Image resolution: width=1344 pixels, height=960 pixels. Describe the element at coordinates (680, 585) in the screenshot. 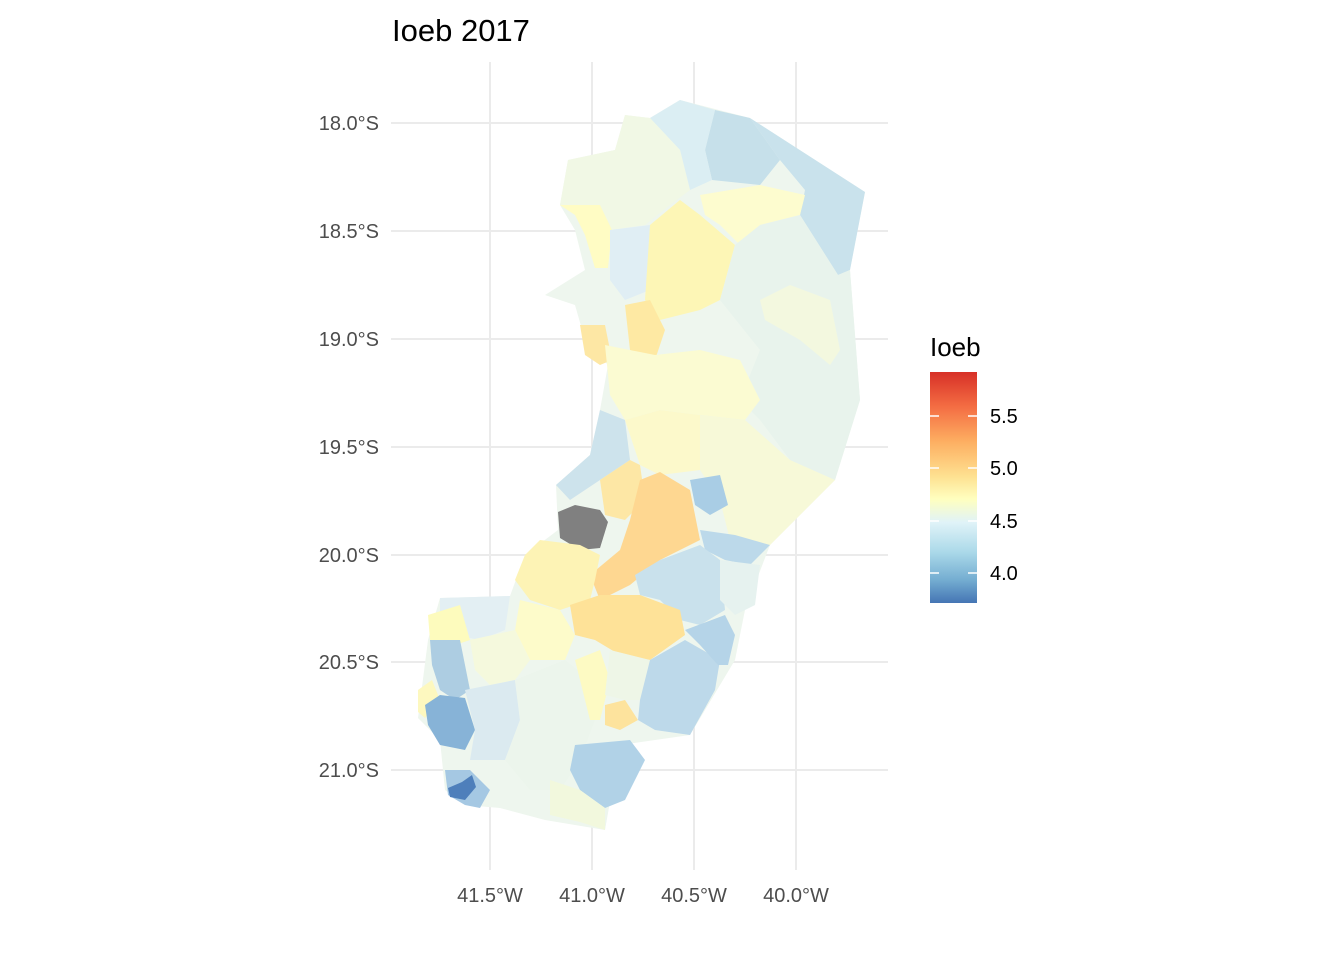

I see `region-blue-east-central` at that location.